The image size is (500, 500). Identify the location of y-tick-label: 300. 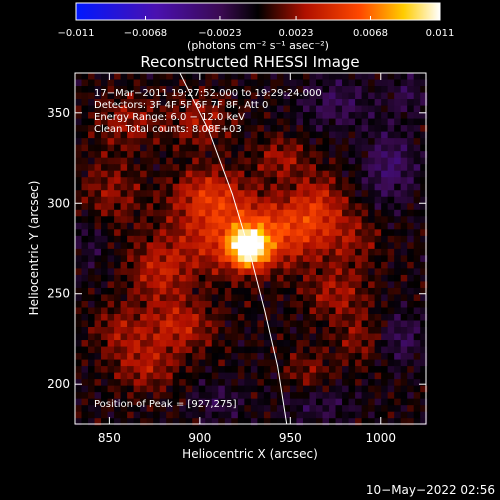
(58, 203).